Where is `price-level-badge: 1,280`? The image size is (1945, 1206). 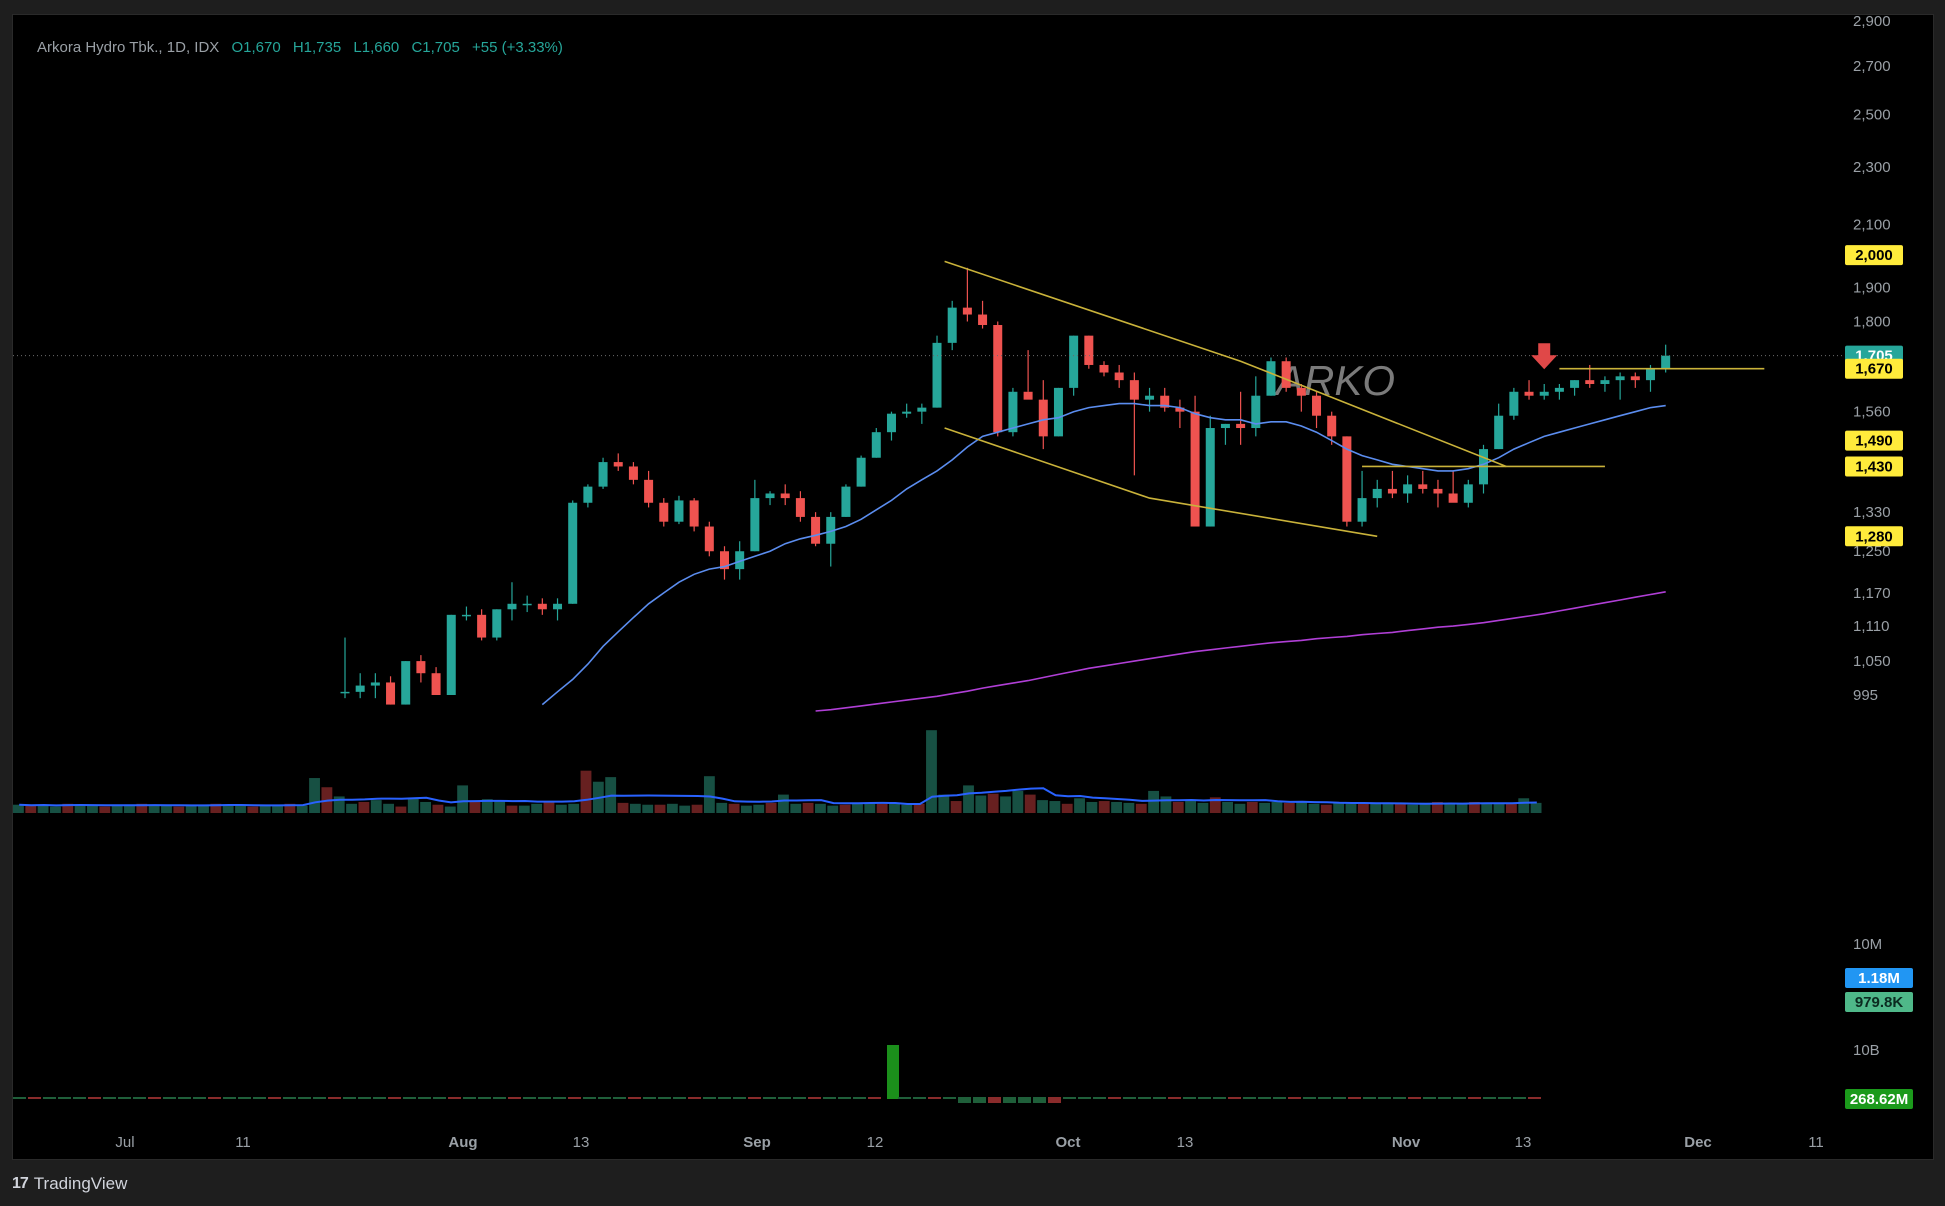
price-level-badge: 1,280 is located at coordinates (1874, 536).